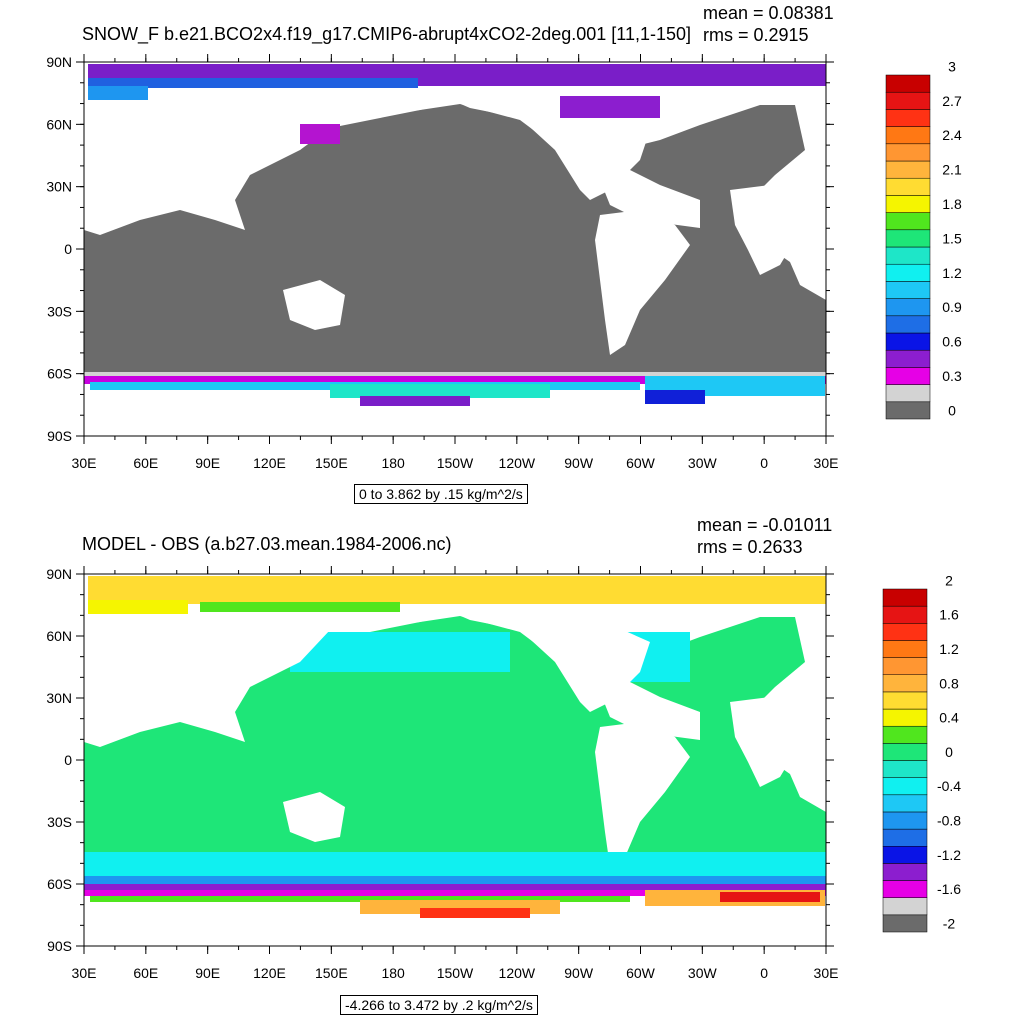  I want to click on lat-tick-label: 60S, so click(59, 374).